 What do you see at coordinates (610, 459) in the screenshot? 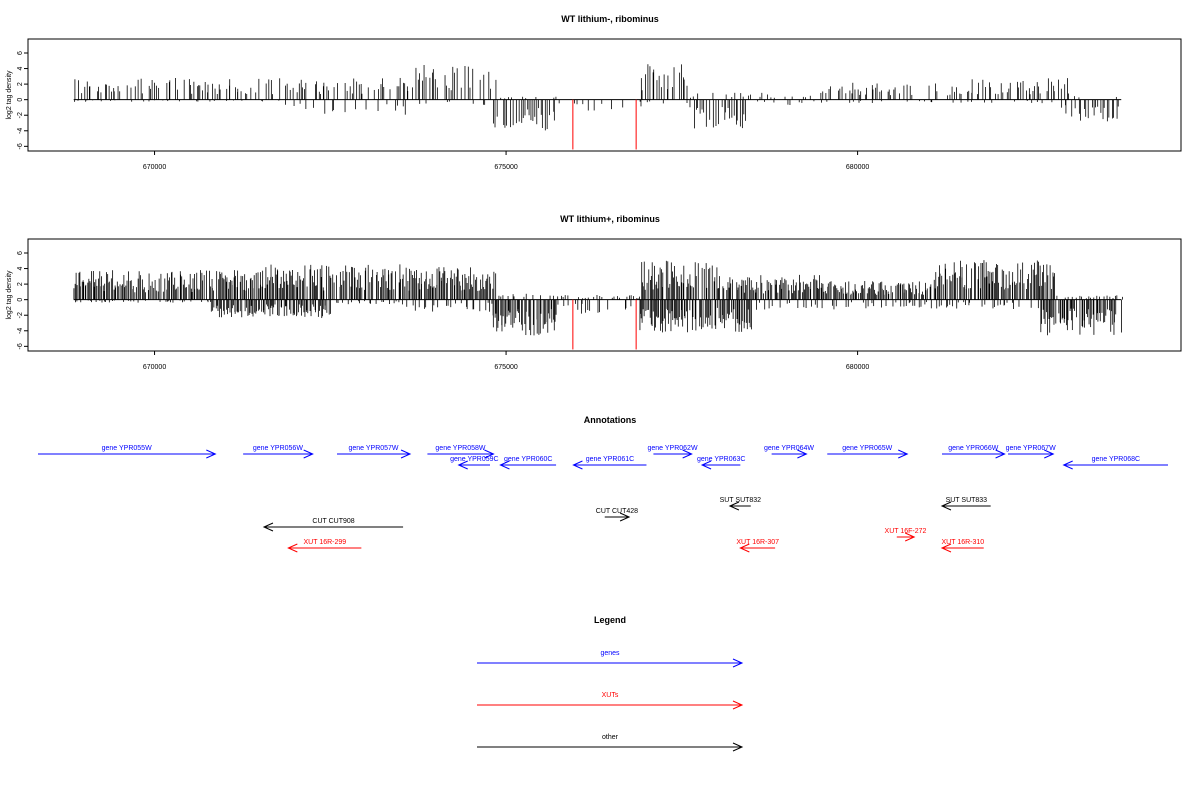
I see `feature-label: gene YPR061C` at bounding box center [610, 459].